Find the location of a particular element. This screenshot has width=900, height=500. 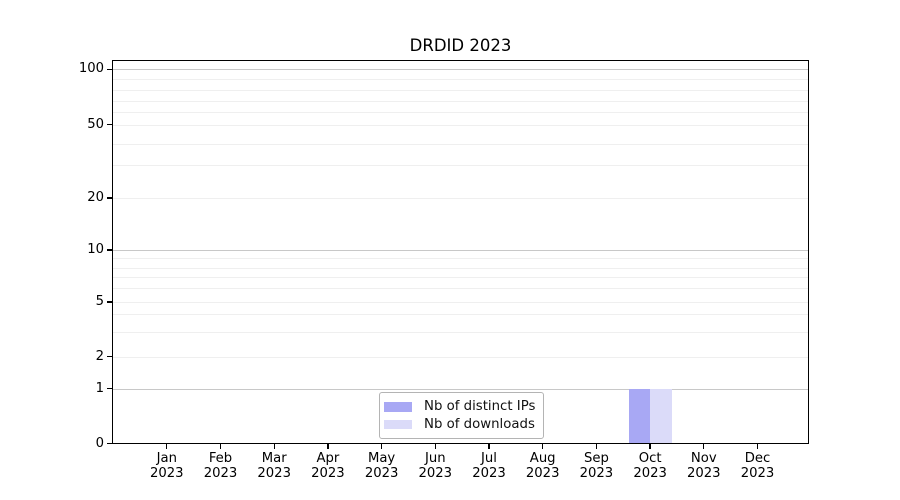

x-axis-tick-label: Nov 2023 is located at coordinates (704, 466).